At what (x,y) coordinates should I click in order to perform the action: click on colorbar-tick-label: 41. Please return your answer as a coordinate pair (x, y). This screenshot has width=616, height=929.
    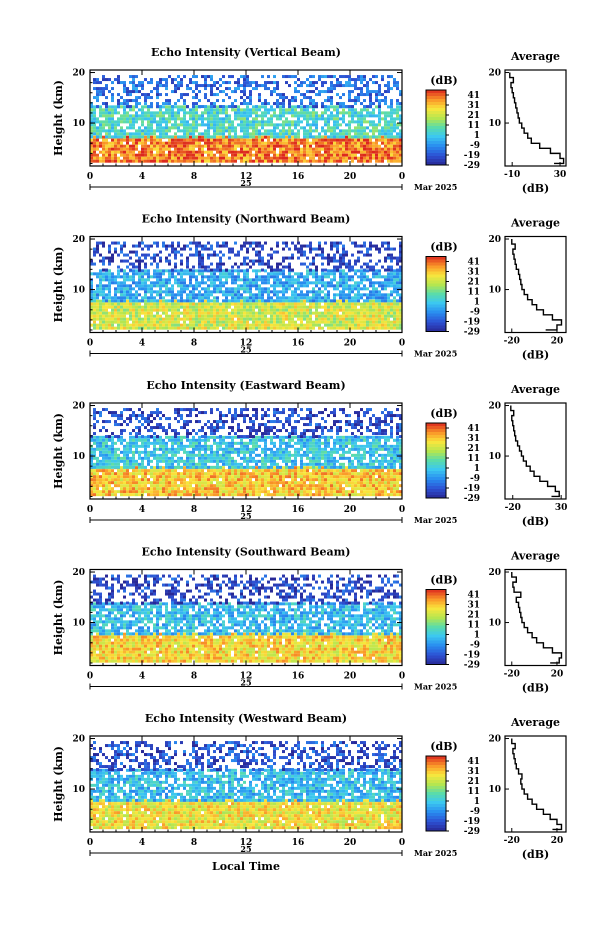
    Looking at the image, I should click on (473, 96).